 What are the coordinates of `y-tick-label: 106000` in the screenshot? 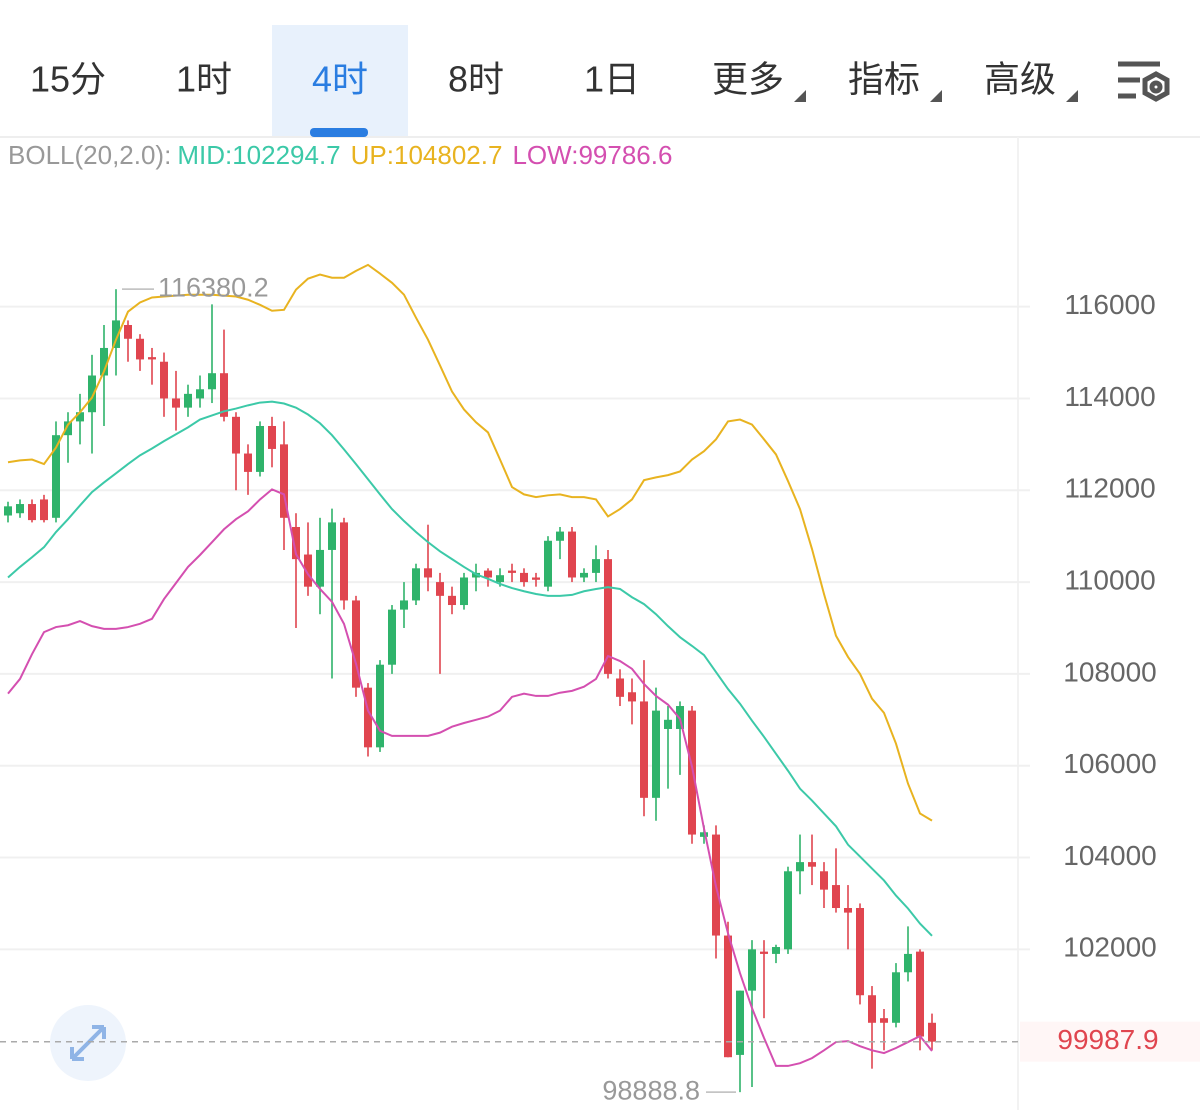 It's located at (1109, 763).